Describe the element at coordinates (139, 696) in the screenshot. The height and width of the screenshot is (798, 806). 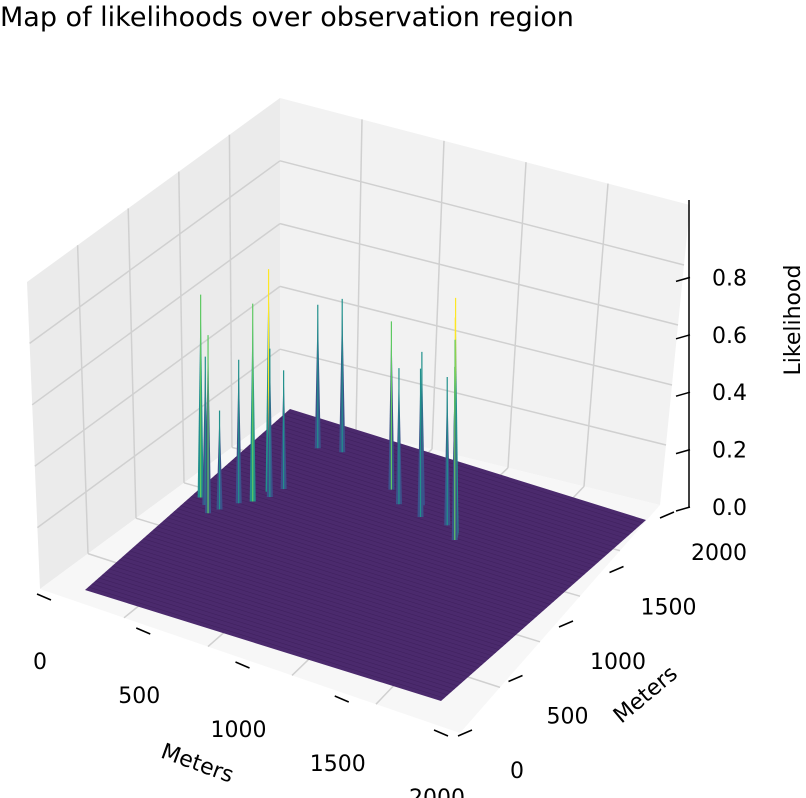
I see `x-tick-label: 500` at that location.